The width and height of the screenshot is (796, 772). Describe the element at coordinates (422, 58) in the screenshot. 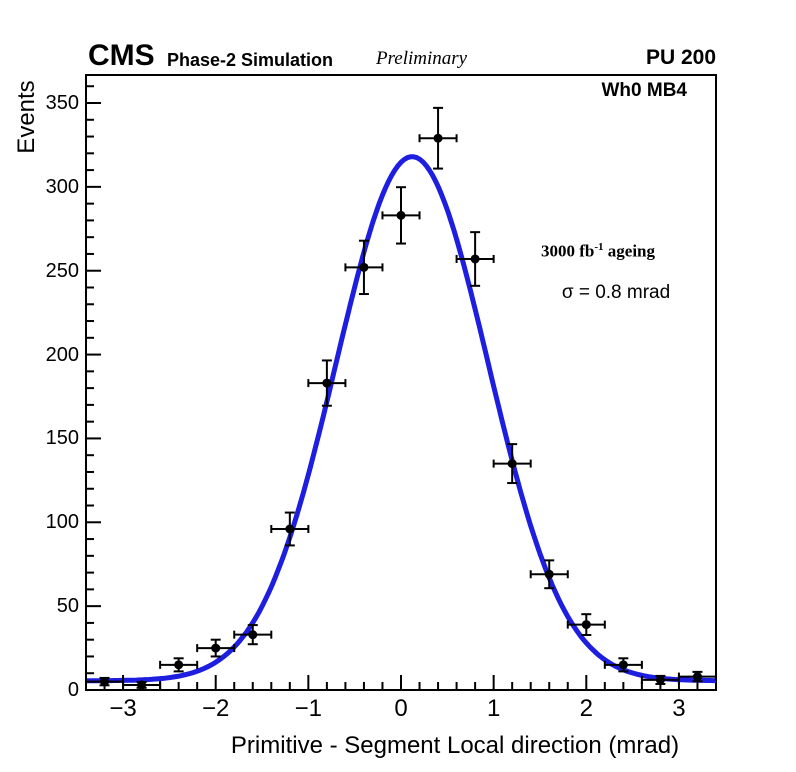

I see `preliminary-label: Preliminary` at that location.